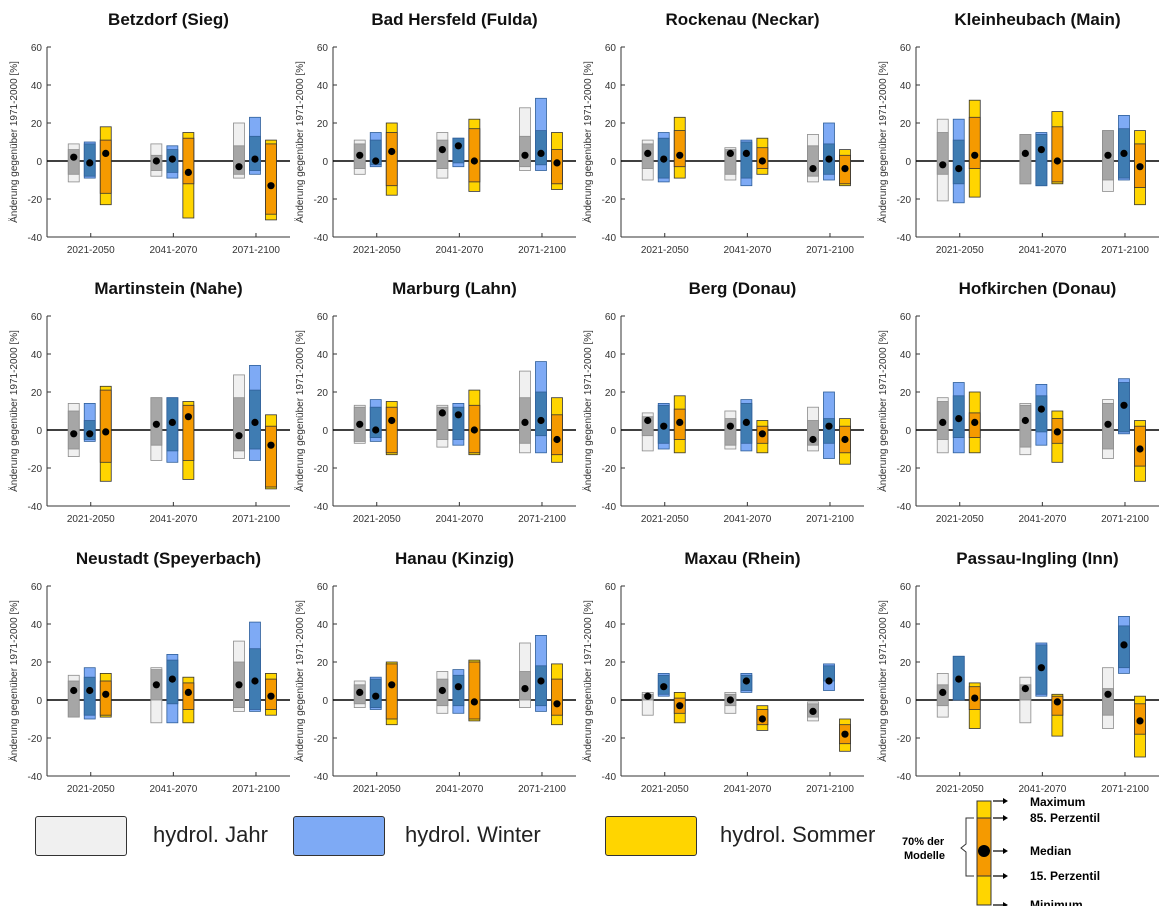  I want to click on explainer-p85: 85. Perzentil, so click(1065, 818).